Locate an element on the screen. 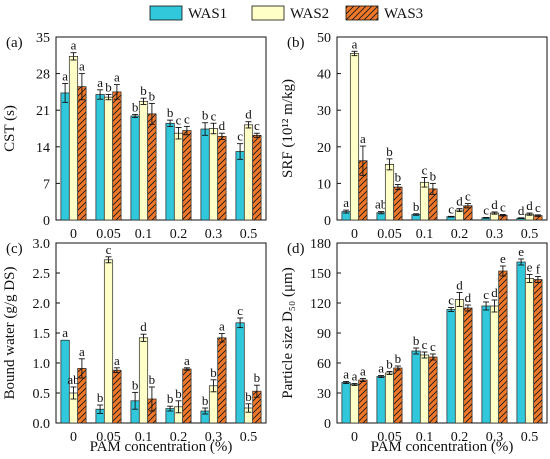 This screenshot has width=550, height=459. y-axis-label: Bound water (g/g DS) is located at coordinates (10, 333).